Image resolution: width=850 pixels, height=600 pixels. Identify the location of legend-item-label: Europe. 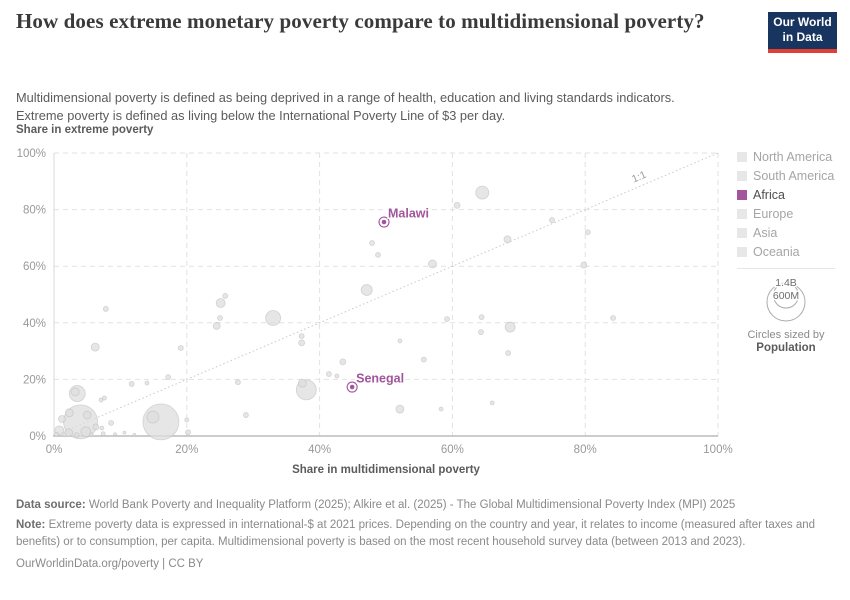
(773, 214).